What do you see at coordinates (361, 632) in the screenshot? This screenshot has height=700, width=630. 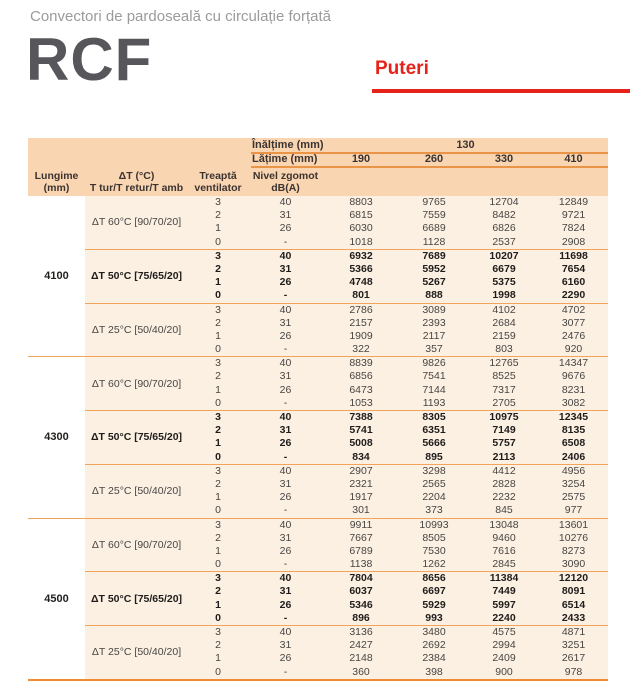 I see `power-cell: 3136` at bounding box center [361, 632].